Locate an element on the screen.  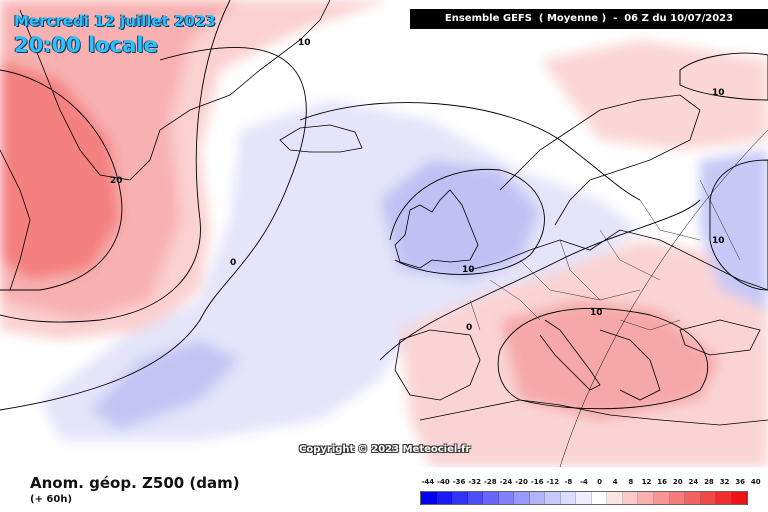
legend-tick-label: 32 is located at coordinates (724, 482).